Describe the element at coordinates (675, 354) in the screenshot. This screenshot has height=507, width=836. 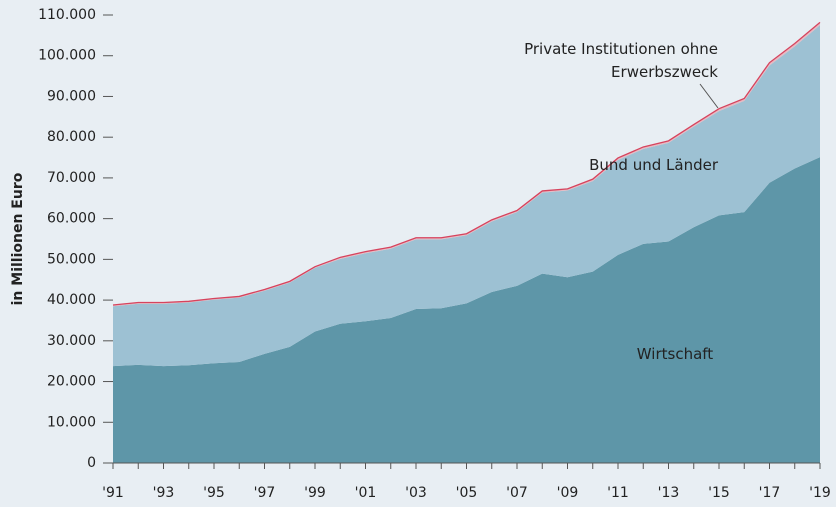
I see `series-label: Wirtschaft` at that location.